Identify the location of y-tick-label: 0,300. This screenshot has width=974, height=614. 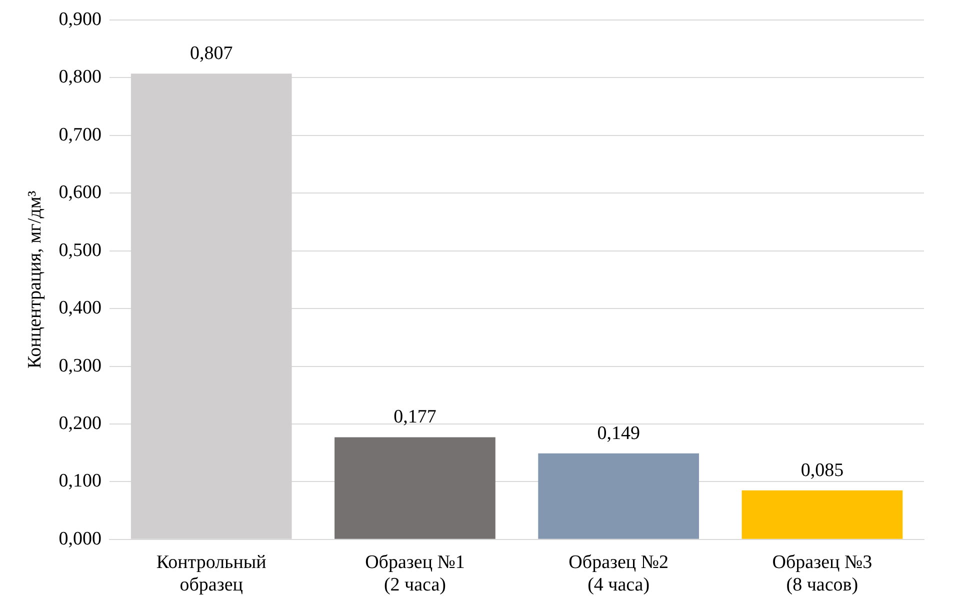
(80, 365).